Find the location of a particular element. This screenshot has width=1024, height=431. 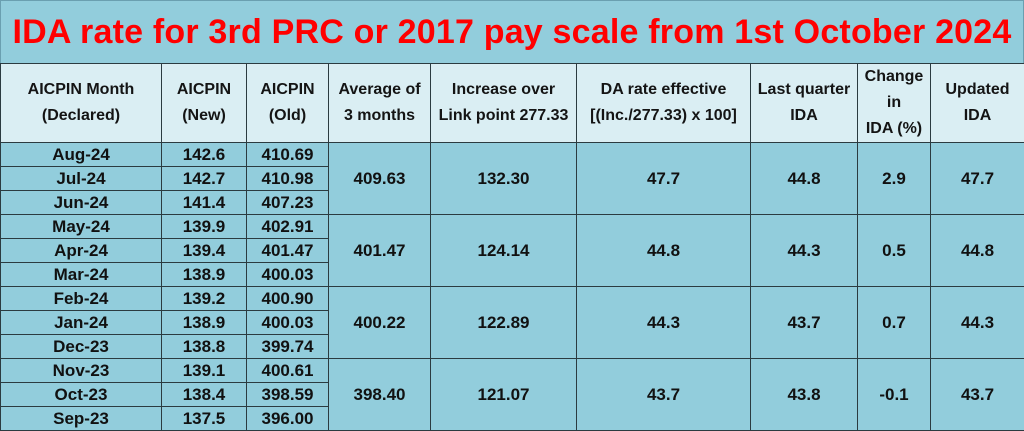

aicpin-old-cell: 398.59 is located at coordinates (288, 395).